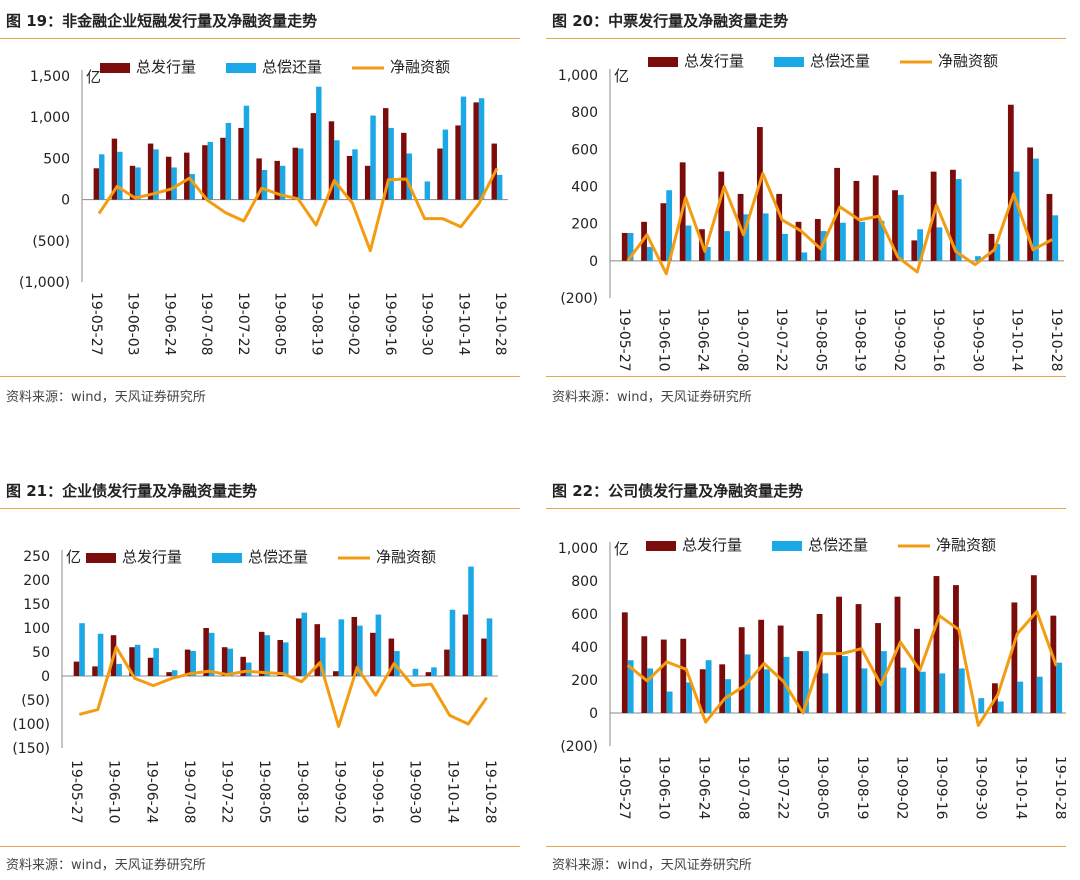 This screenshot has height=880, width=1080. Describe the element at coordinates (93, 77) in the screenshot. I see `unit-label: 亿` at that location.